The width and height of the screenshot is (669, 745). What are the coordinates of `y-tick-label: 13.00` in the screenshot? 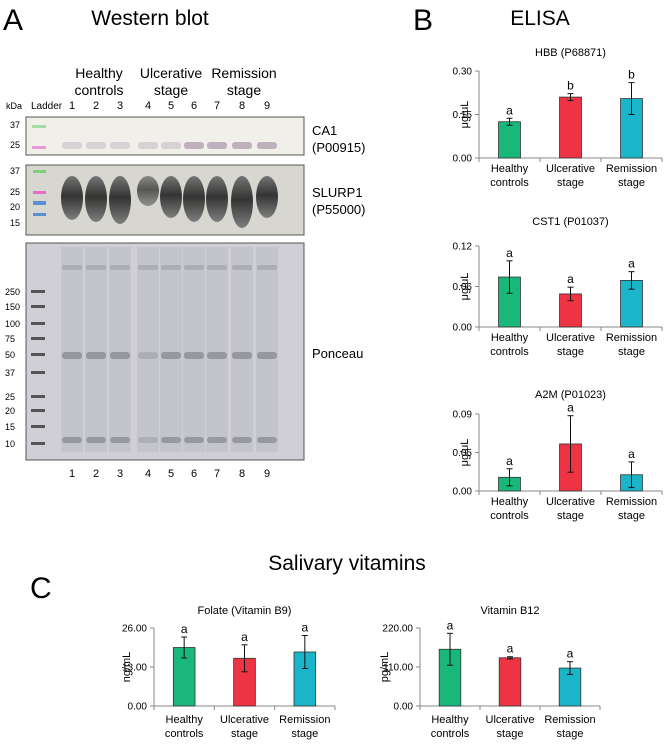 It's located at (134, 668).